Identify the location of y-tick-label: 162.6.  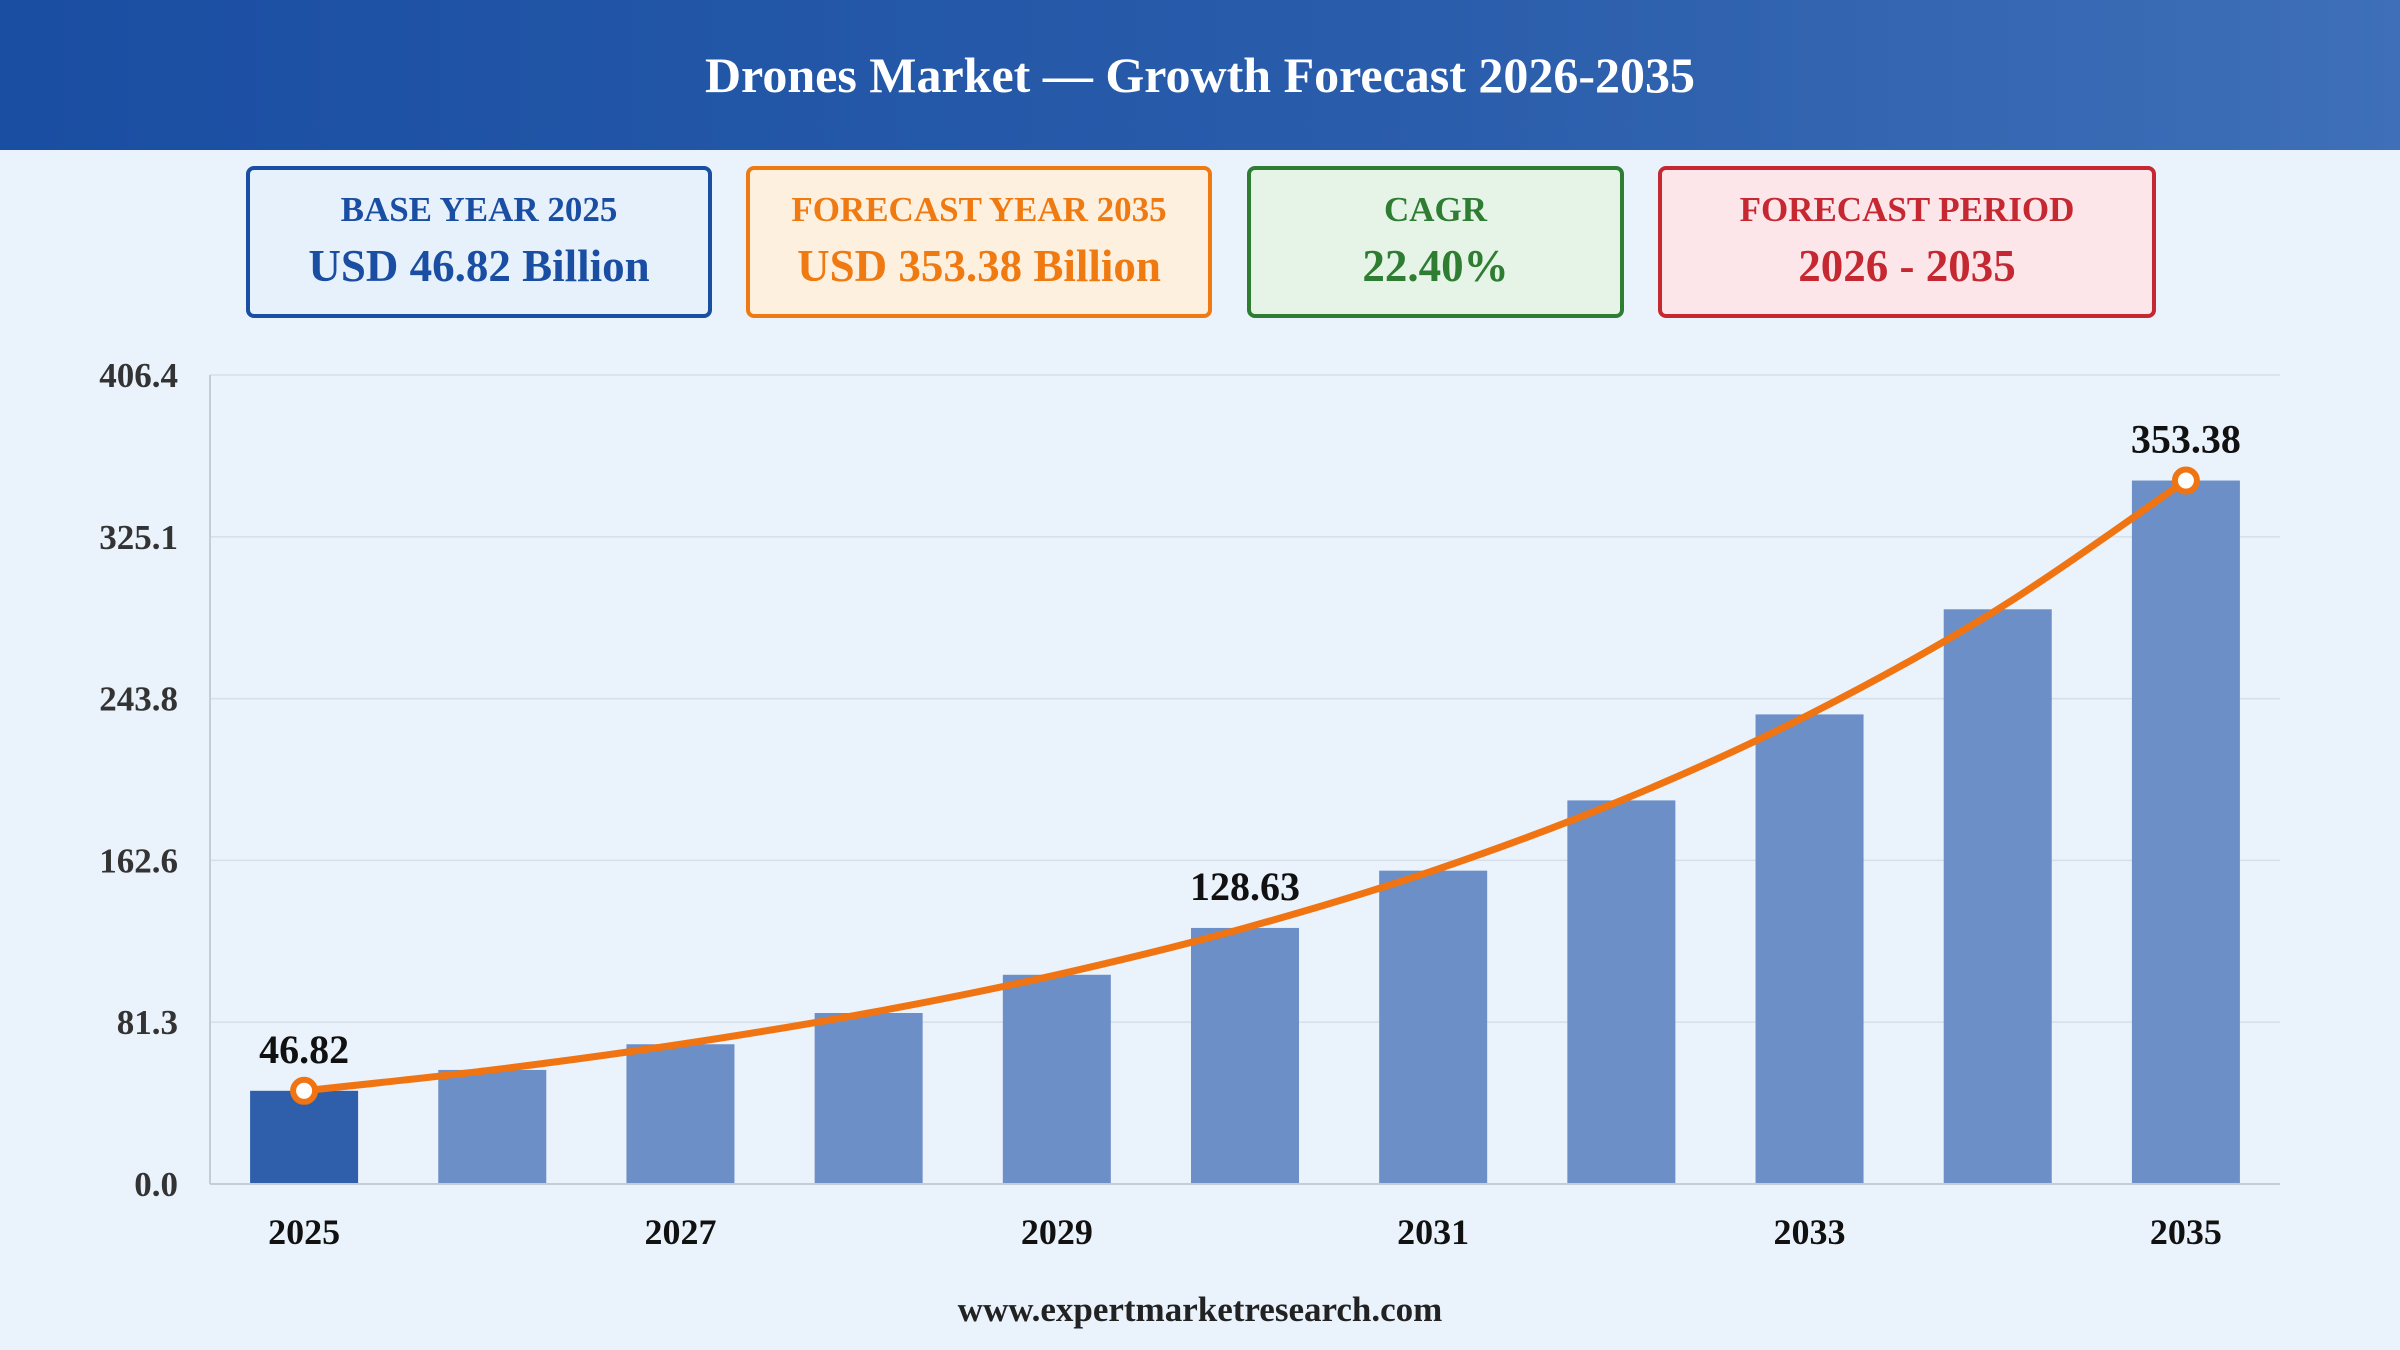
(138, 860).